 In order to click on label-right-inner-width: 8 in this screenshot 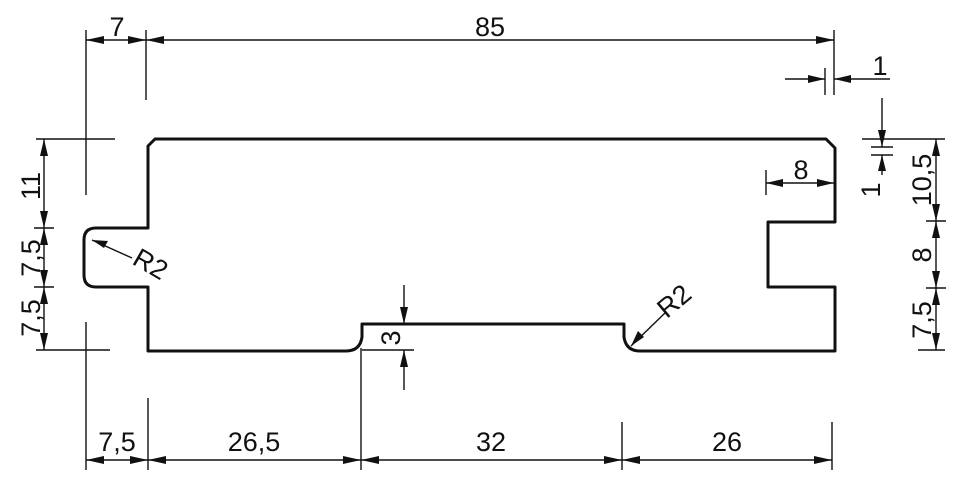, I will do `click(800, 170)`.